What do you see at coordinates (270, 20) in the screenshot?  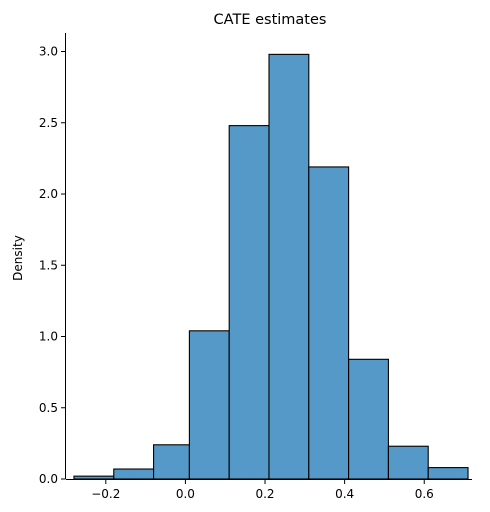 I see `chart-title: CATE estimates` at bounding box center [270, 20].